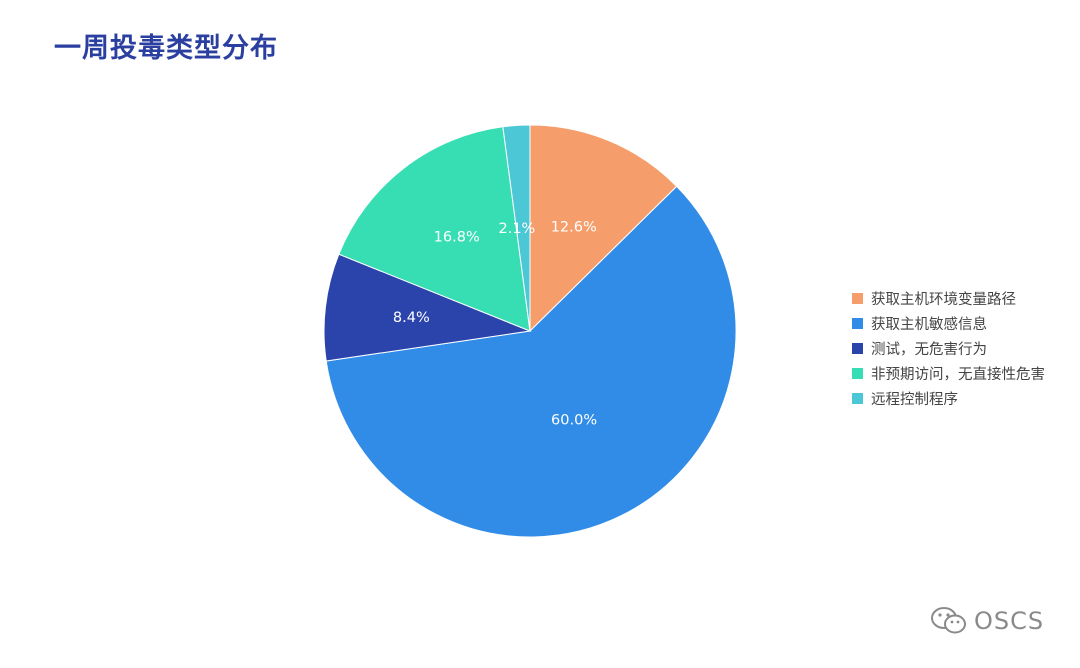  What do you see at coordinates (166, 48) in the screenshot?
I see `chart-title: 一周投毒类型分布` at bounding box center [166, 48].